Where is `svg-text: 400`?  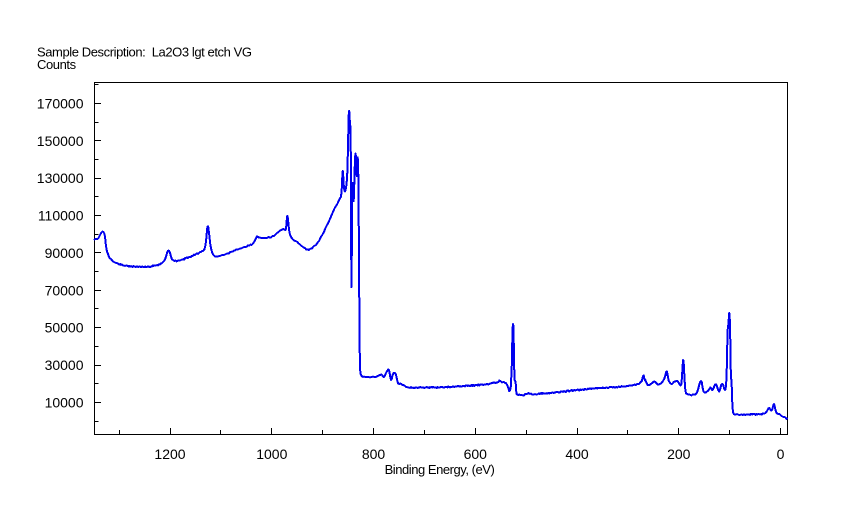 svg-text: 400 is located at coordinates (577, 454).